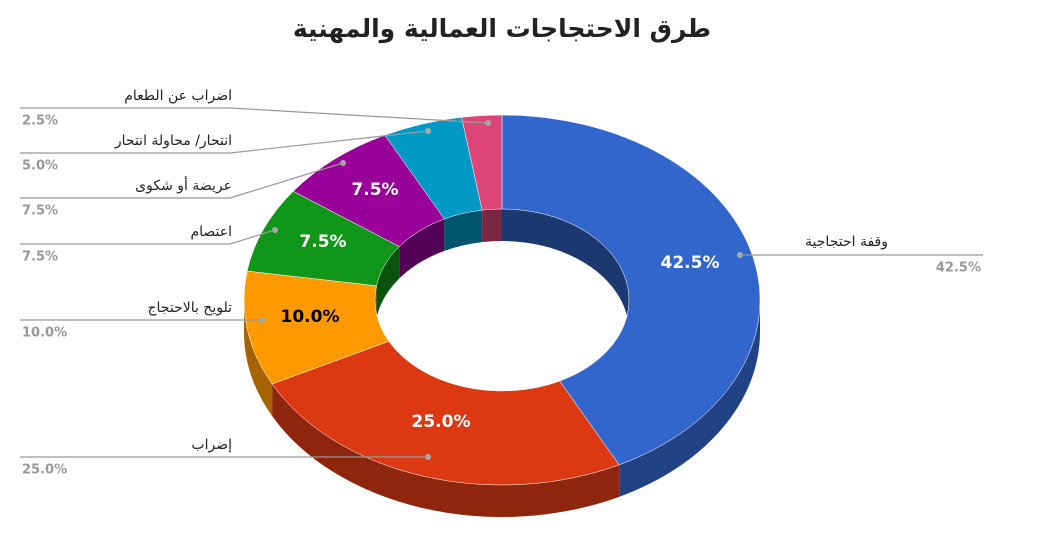 The width and height of the screenshot is (1037, 548). Describe the element at coordinates (189, 308) in the screenshot. I see `category-label: تلويح بالاحتجاج` at that location.